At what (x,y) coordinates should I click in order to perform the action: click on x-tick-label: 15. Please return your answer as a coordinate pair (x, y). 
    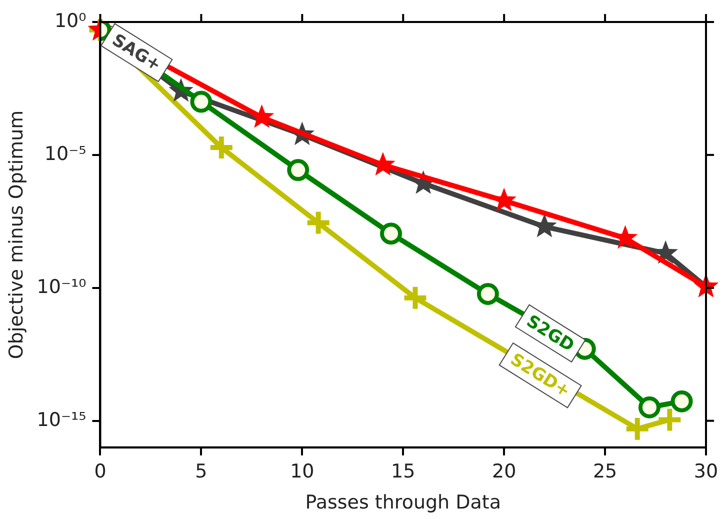
    Looking at the image, I should click on (403, 471).